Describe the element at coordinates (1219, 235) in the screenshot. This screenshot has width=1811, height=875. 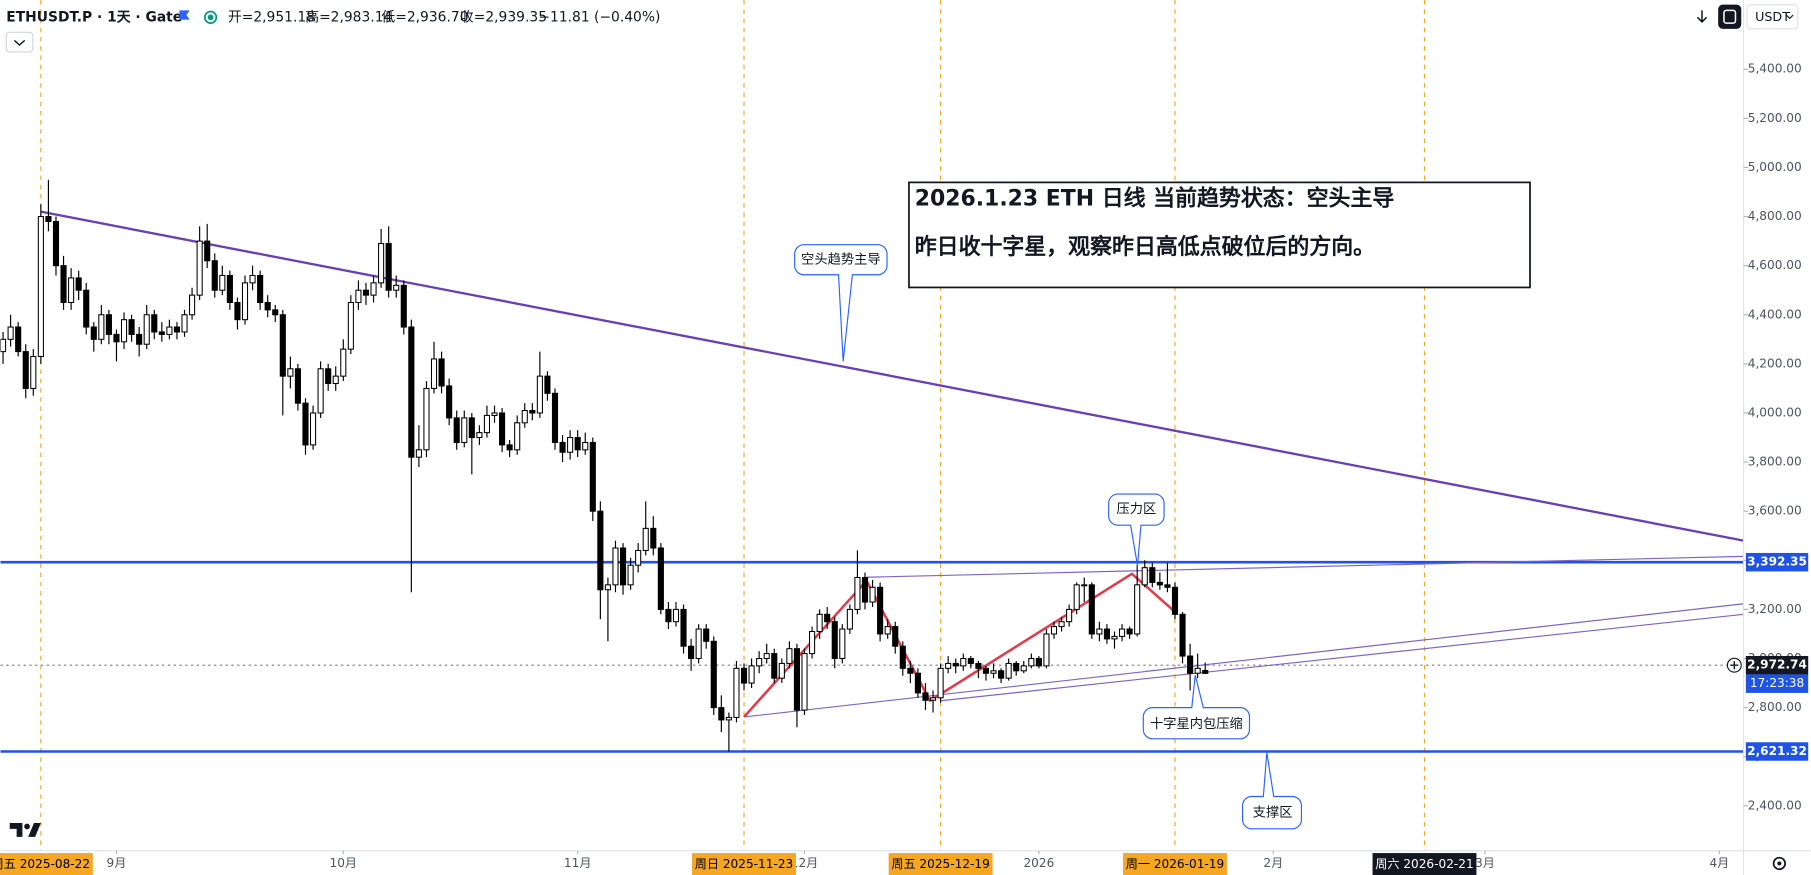
I see `text-box` at that location.